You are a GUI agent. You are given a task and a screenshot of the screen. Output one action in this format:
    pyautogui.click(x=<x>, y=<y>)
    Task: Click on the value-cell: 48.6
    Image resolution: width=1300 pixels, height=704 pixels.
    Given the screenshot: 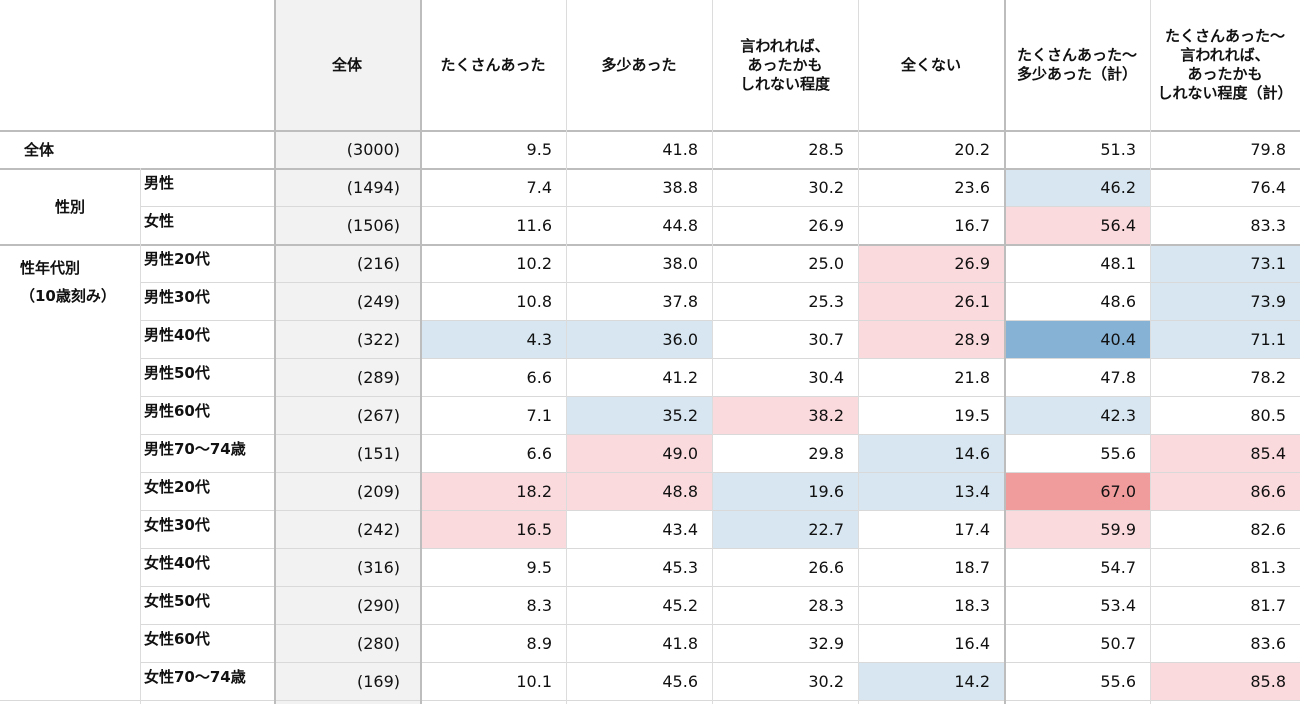 What is the action you would take?
    pyautogui.click(x=1118, y=301)
    